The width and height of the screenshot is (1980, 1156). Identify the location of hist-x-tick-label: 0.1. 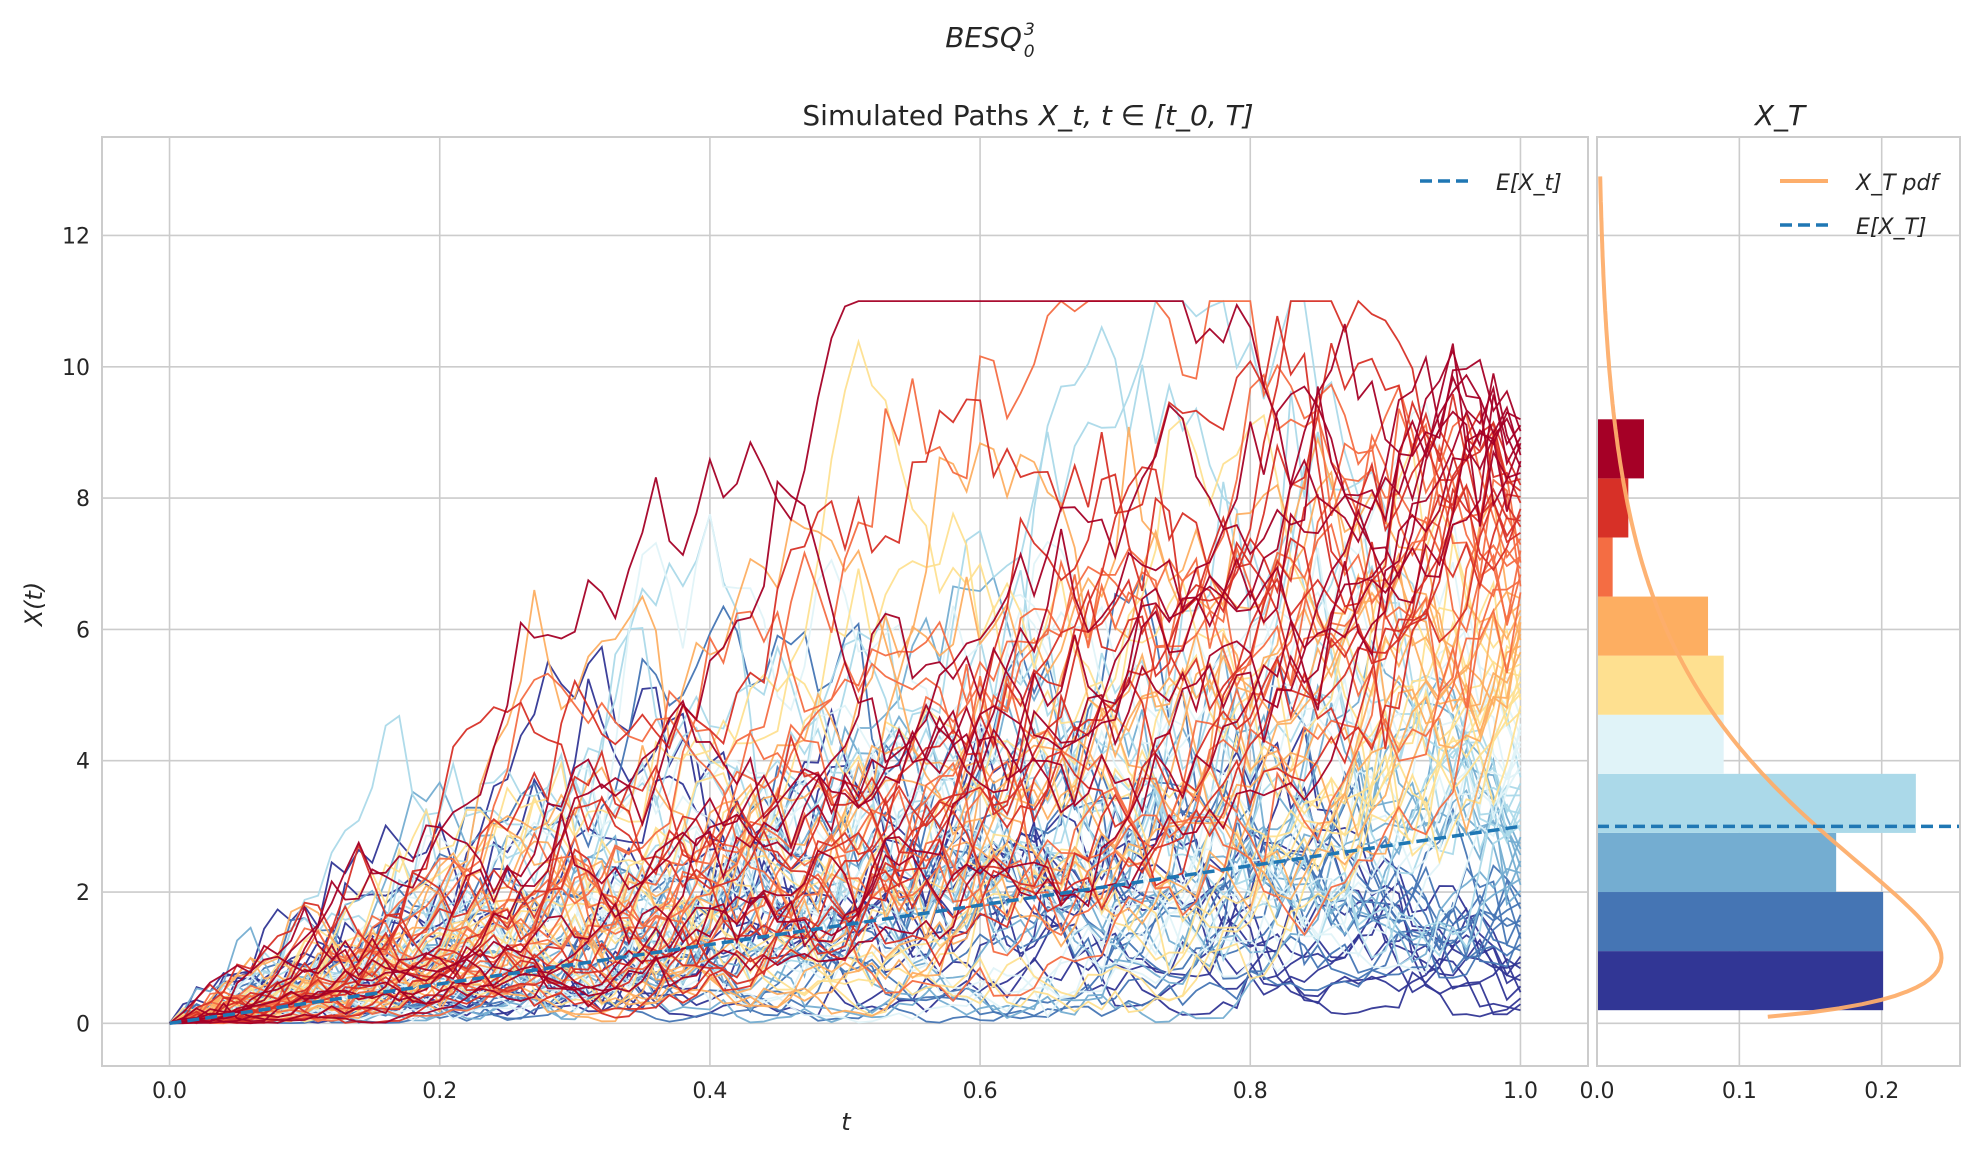
(1739, 1091).